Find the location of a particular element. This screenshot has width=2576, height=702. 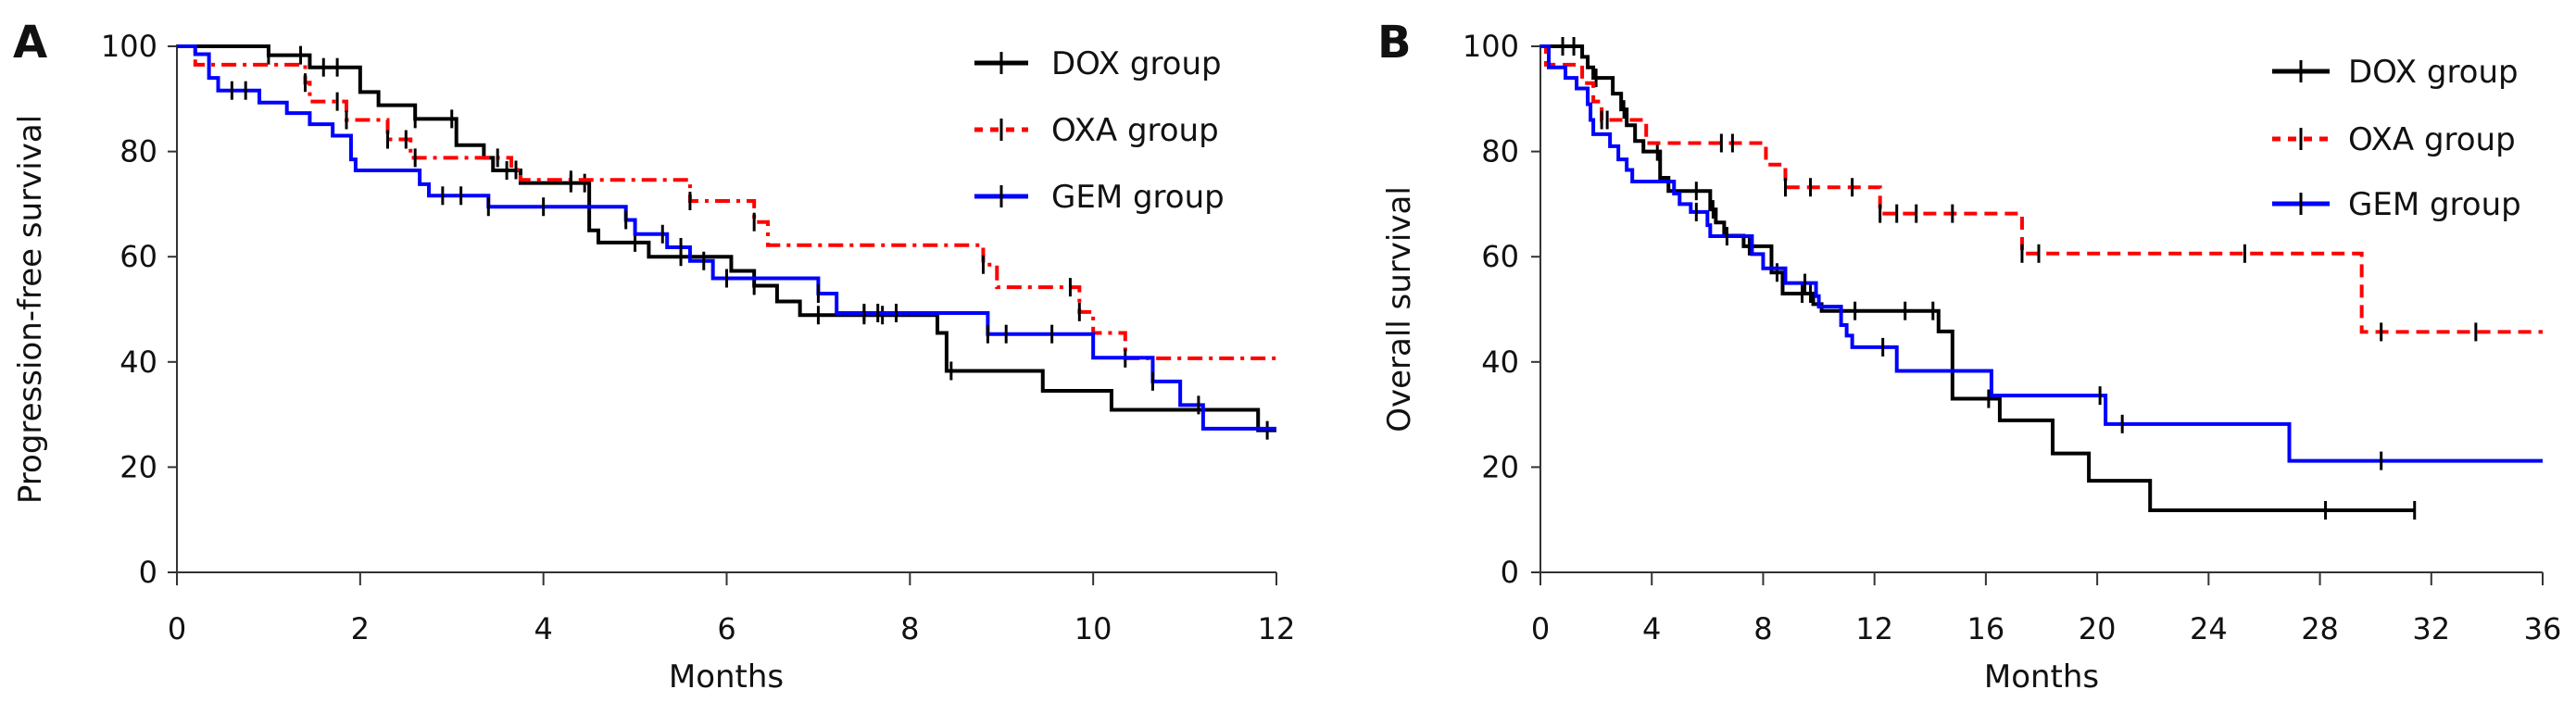

panel-label-a: A is located at coordinates (30, 43).